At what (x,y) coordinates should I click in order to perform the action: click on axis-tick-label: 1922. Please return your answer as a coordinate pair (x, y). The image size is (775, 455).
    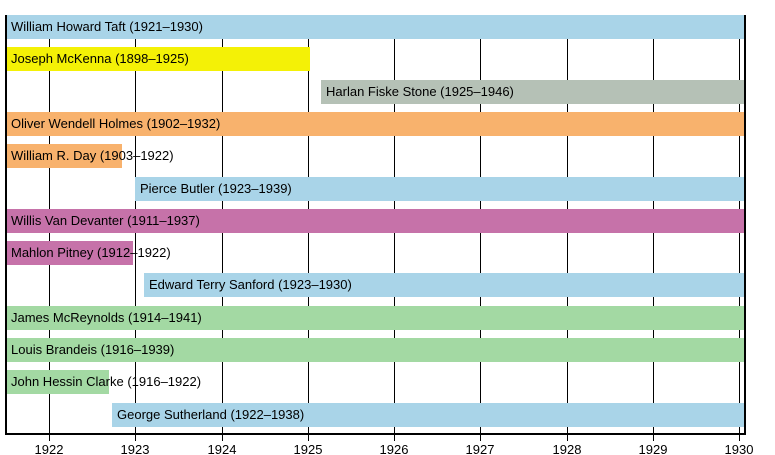
    Looking at the image, I should click on (49, 448).